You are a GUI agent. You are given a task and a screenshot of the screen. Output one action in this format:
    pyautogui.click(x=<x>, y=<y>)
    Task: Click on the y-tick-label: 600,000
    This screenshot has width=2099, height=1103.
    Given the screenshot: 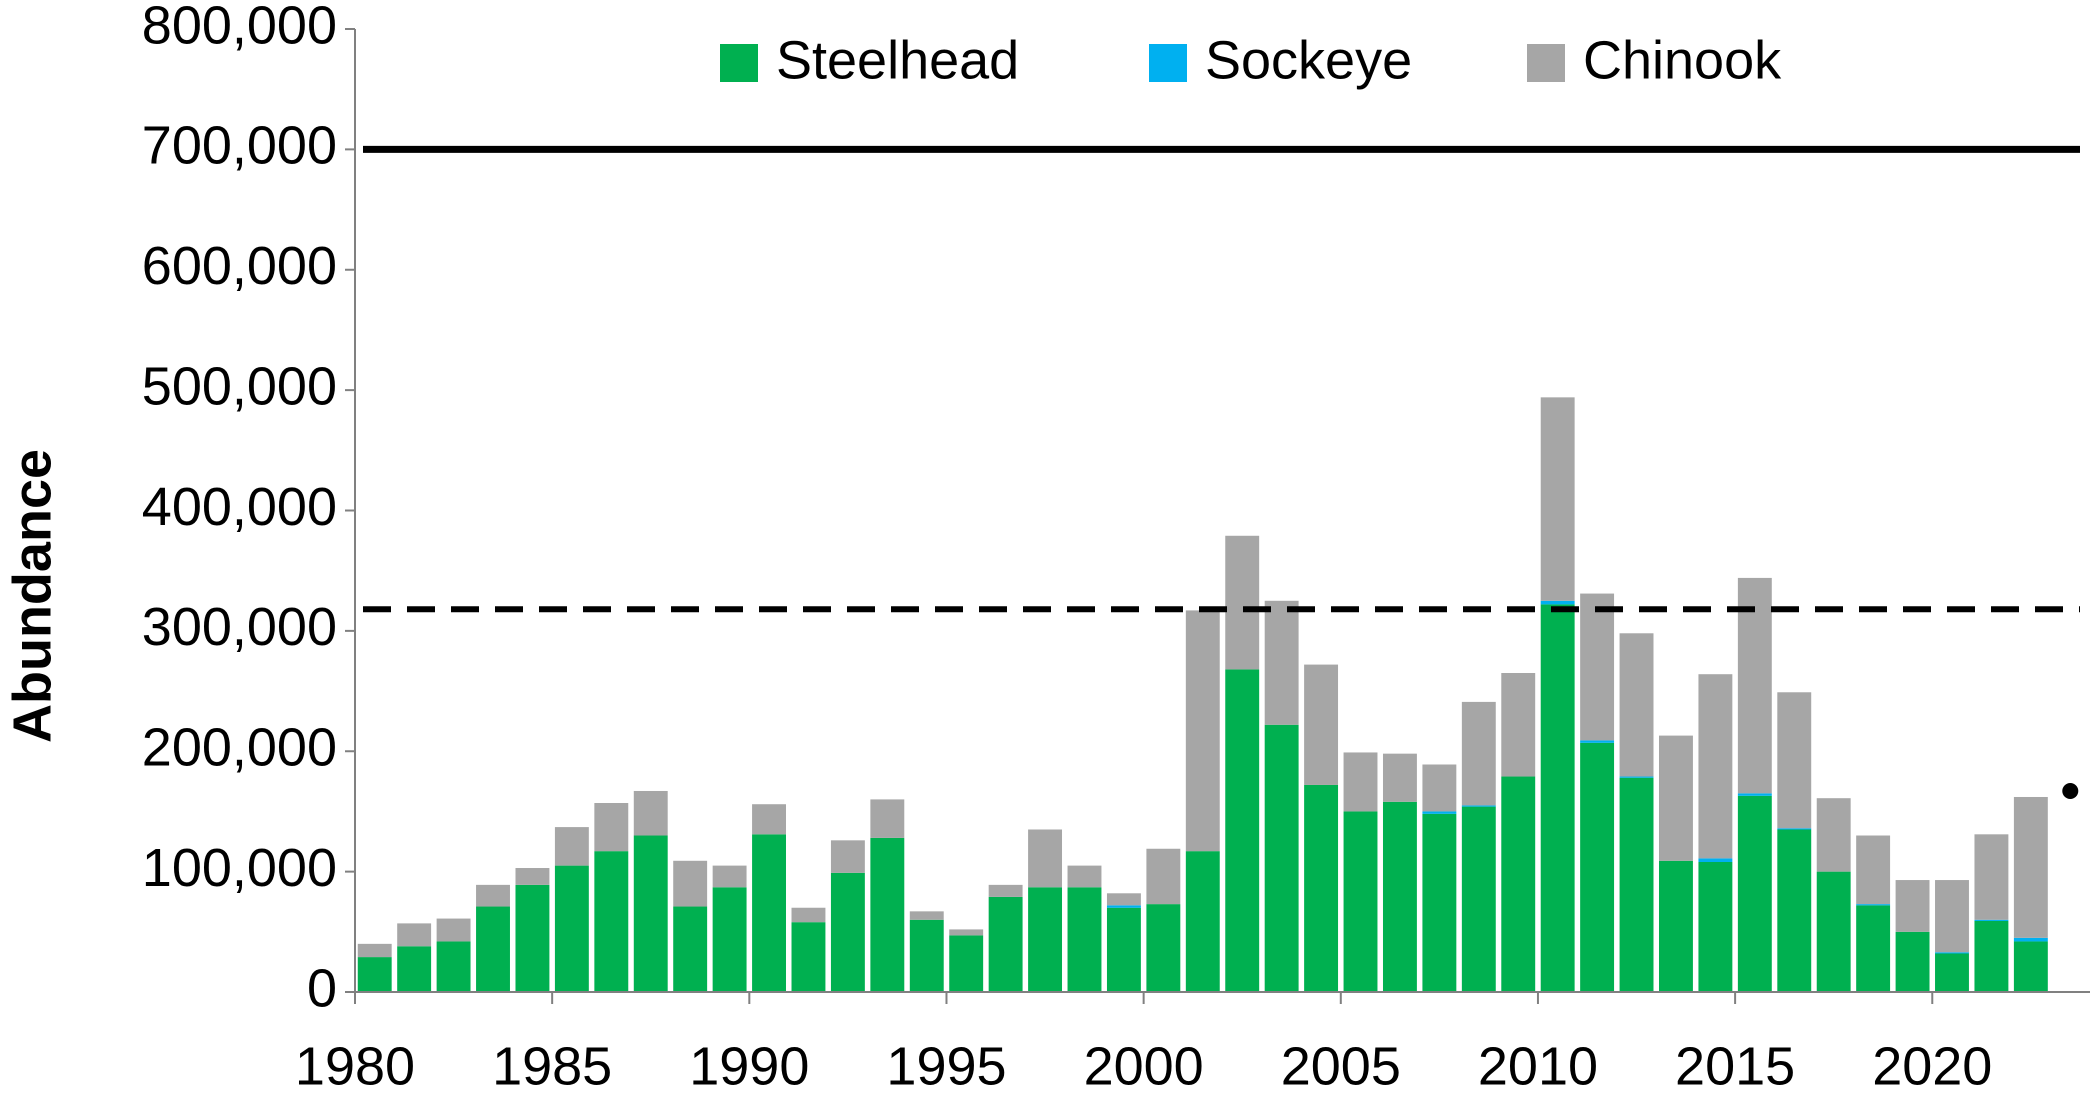 What is the action you would take?
    pyautogui.click(x=239, y=266)
    